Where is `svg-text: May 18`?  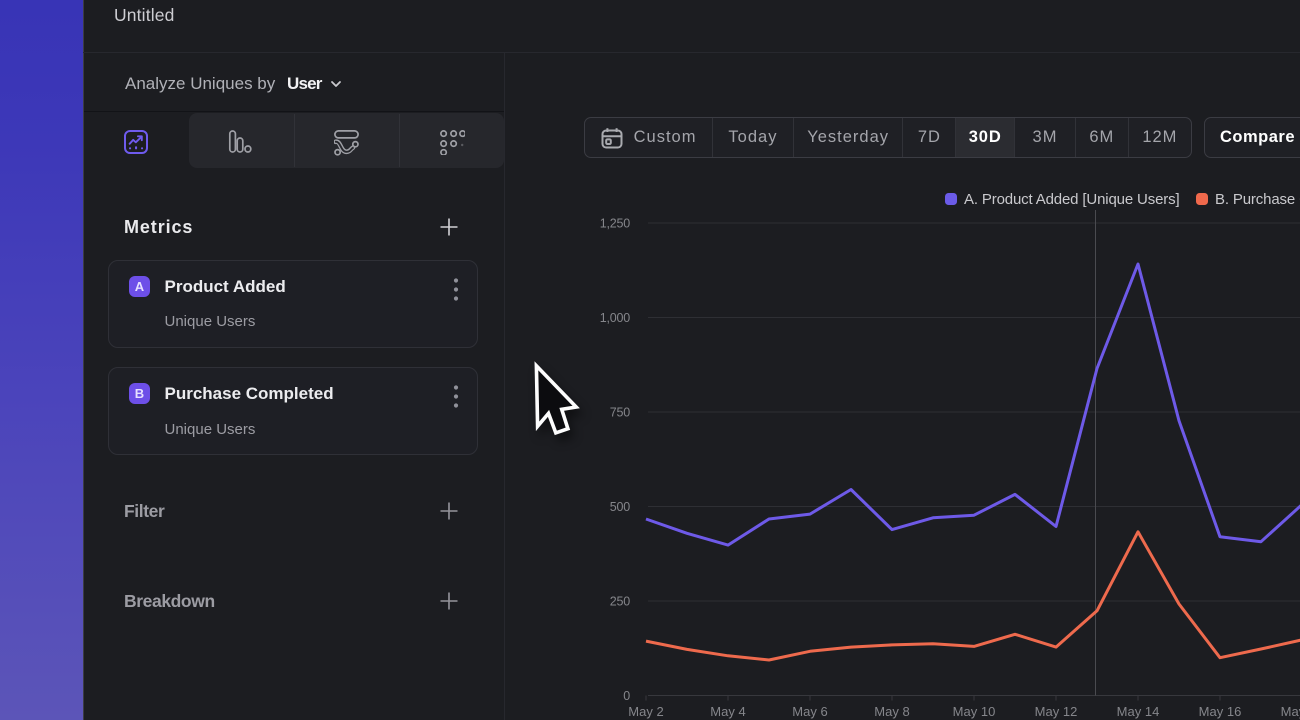 svg-text: May 18 is located at coordinates (1290, 711).